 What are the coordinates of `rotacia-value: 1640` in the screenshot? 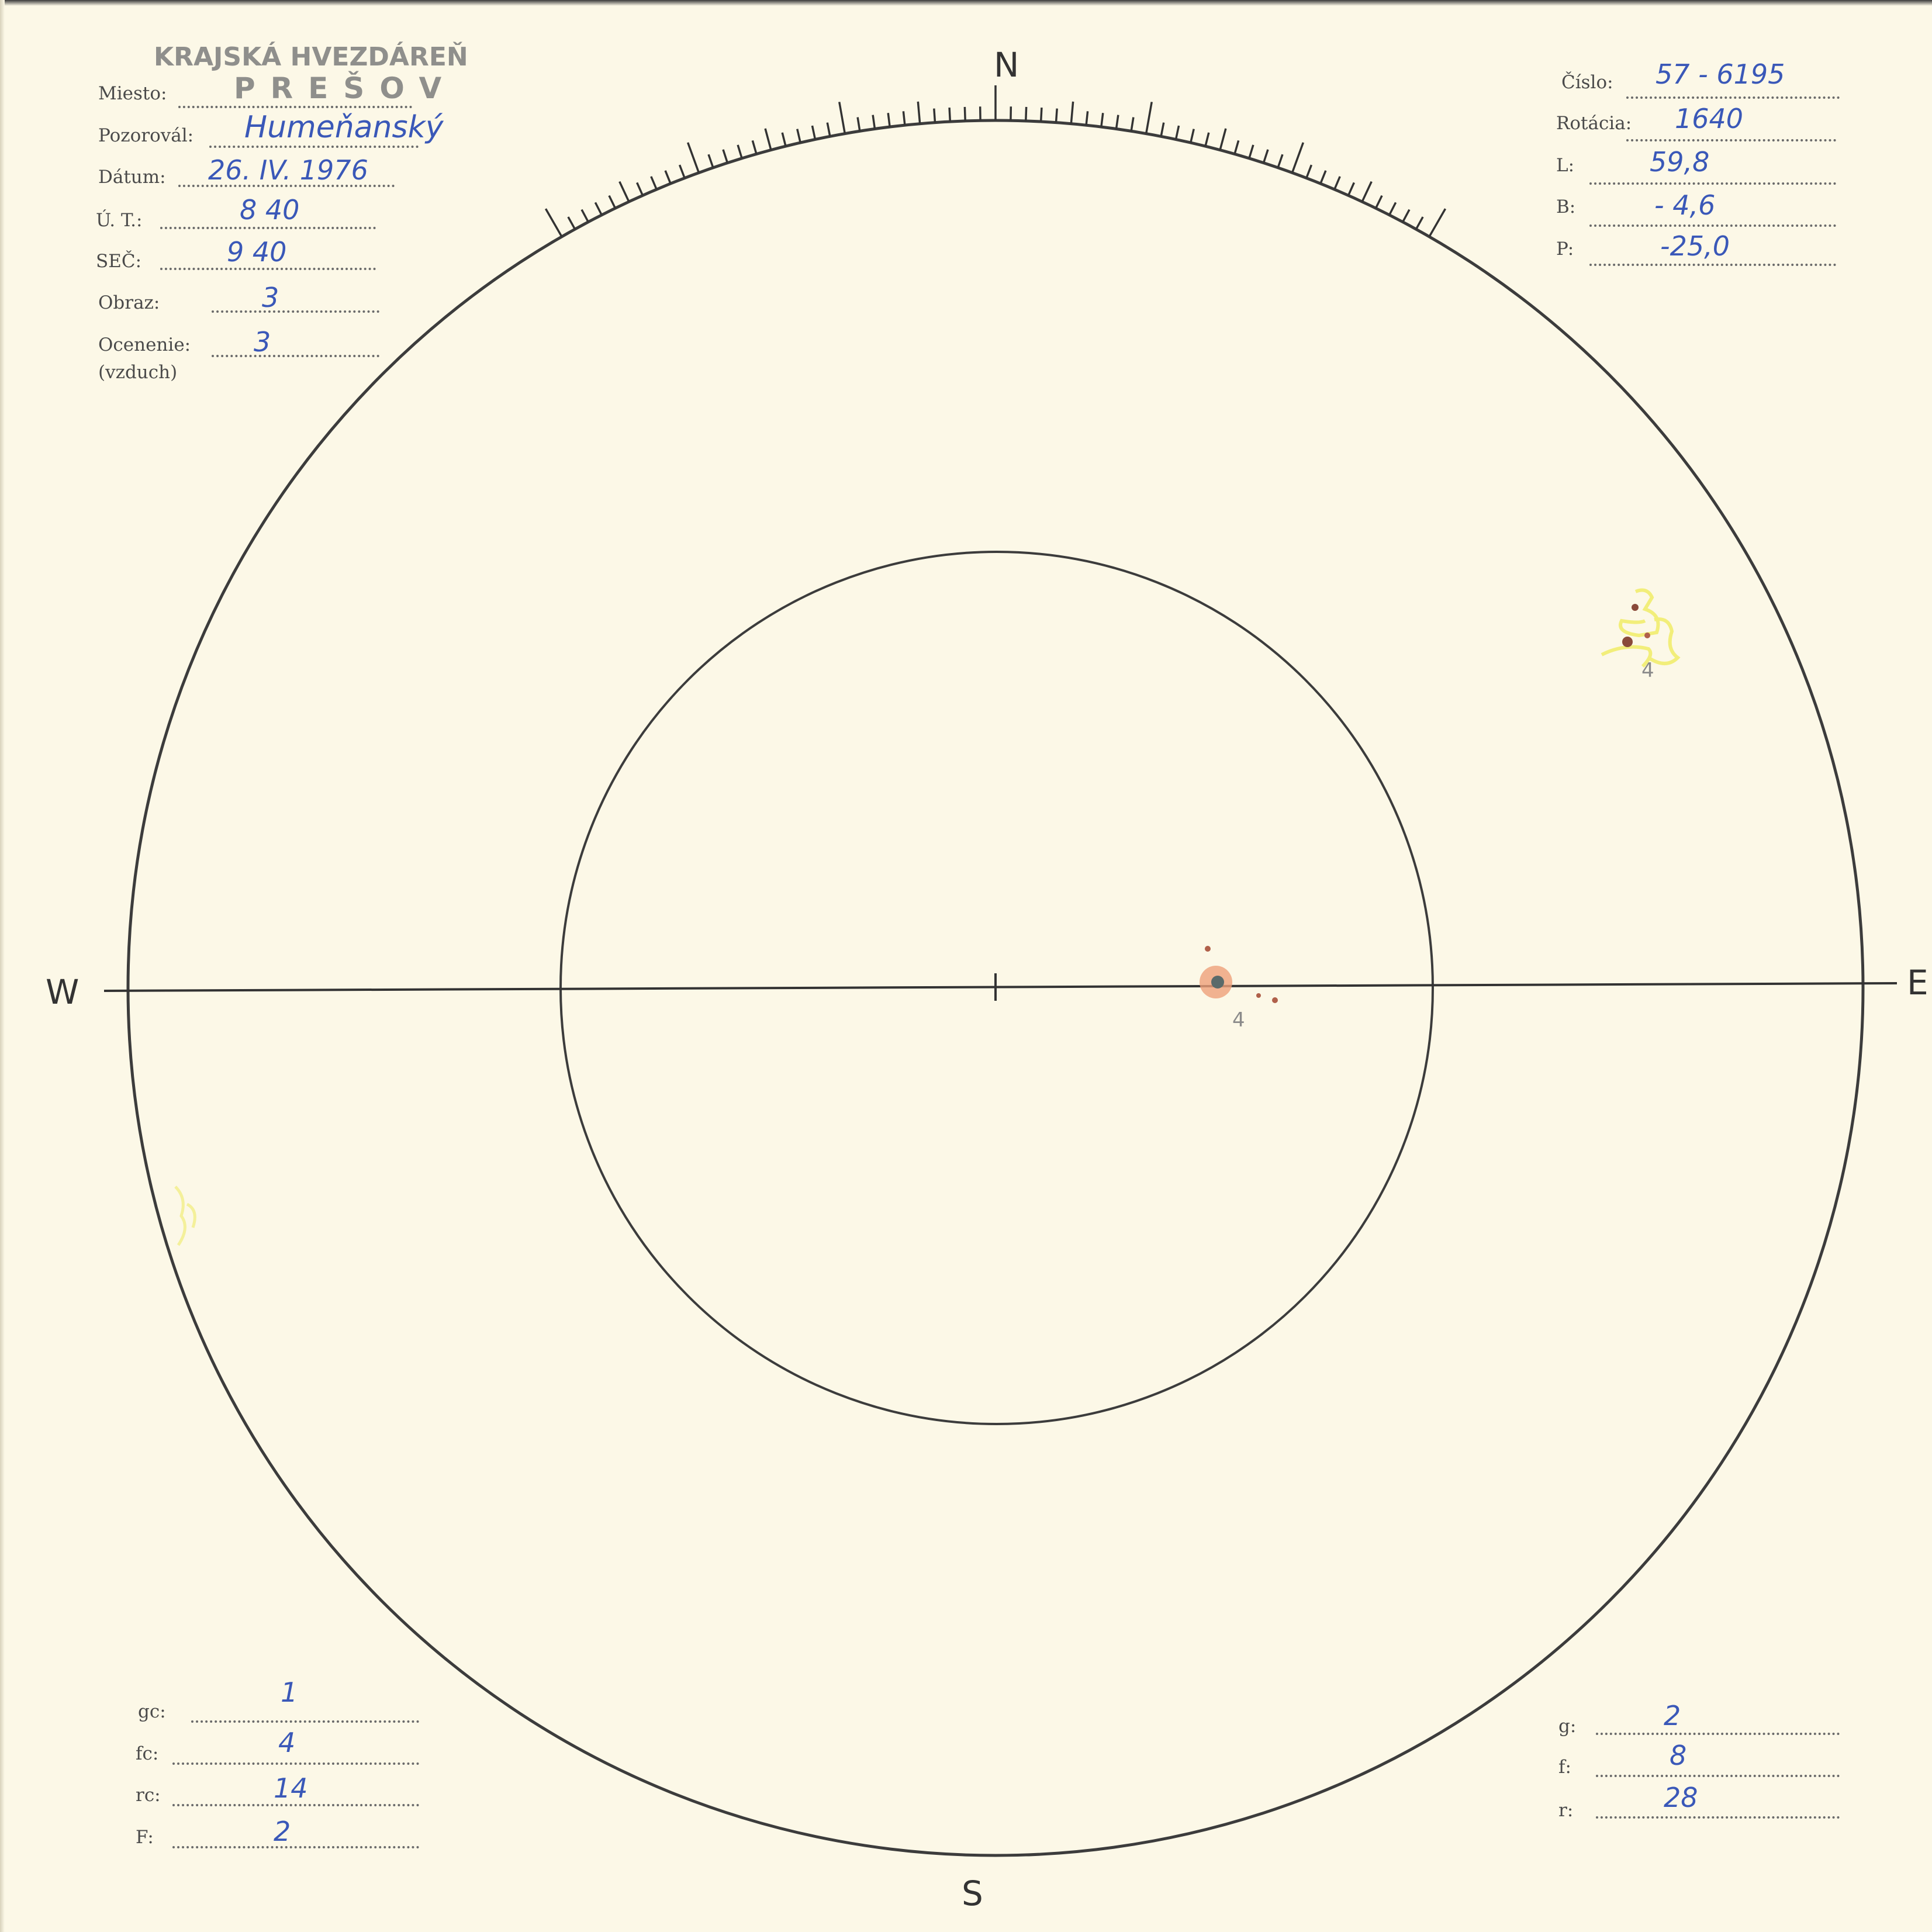 It's located at (1710, 119).